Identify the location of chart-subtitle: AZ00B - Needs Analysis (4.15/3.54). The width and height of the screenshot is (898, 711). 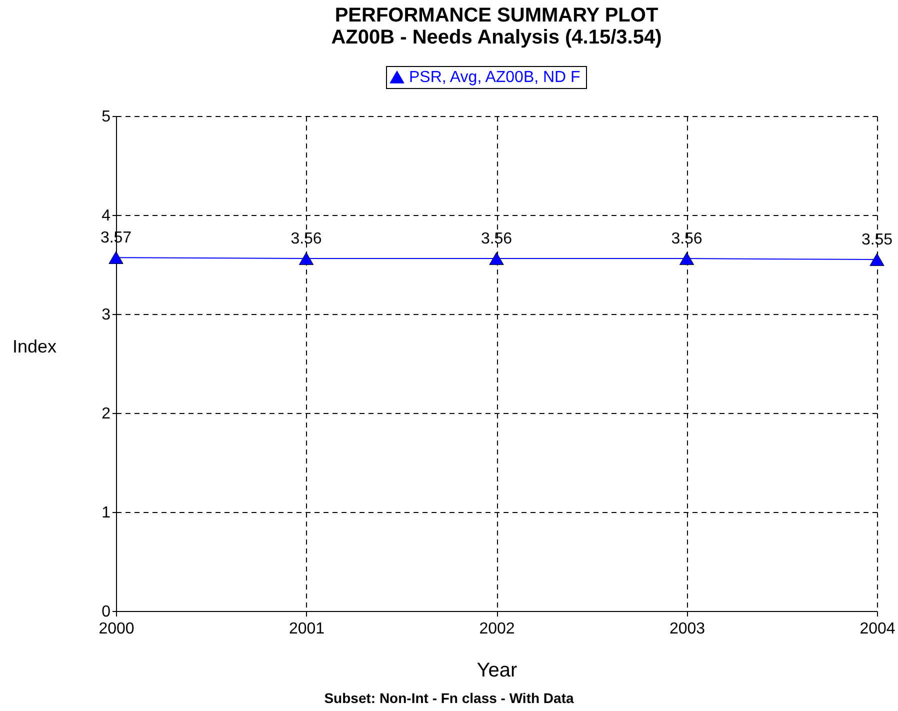
(496, 37).